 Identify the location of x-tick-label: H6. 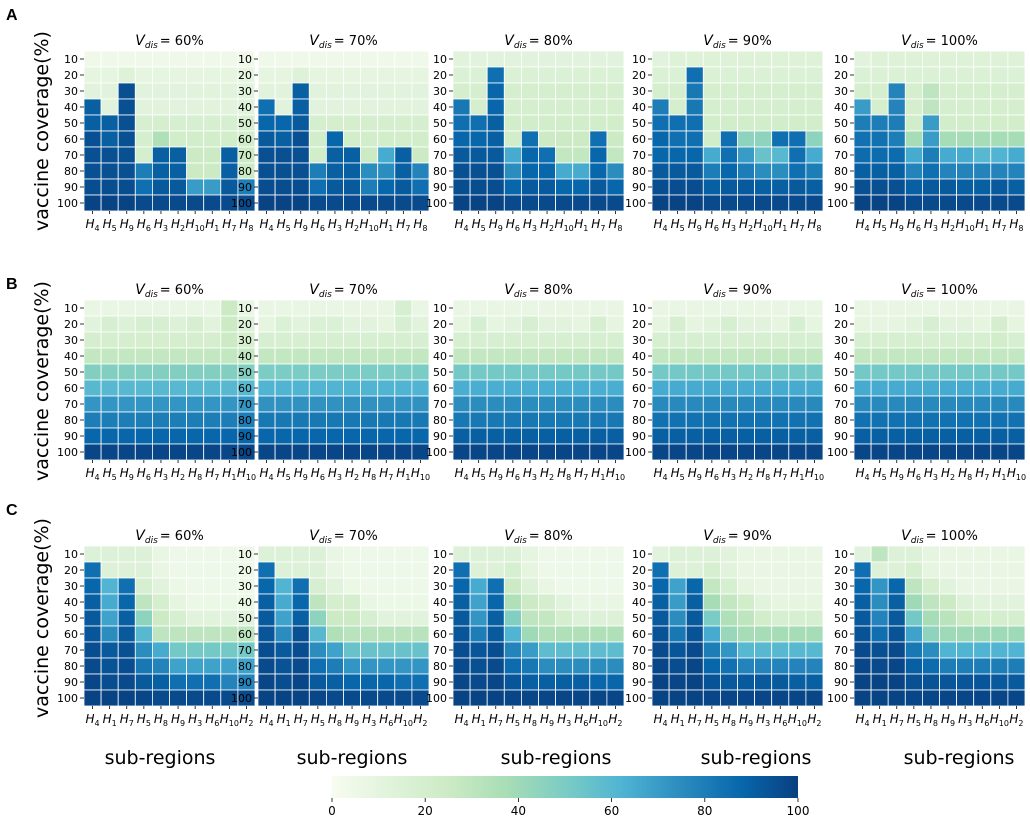
(513, 474).